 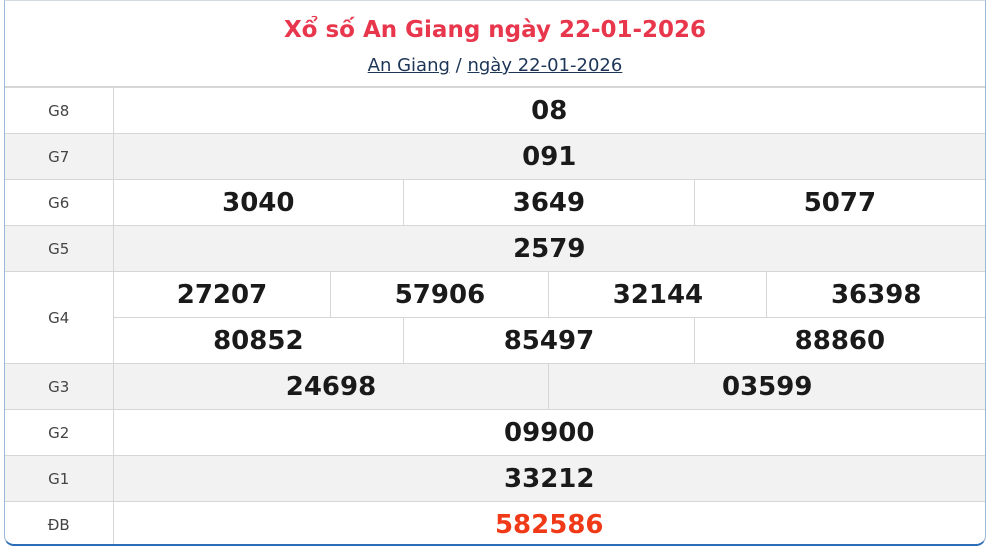 What do you see at coordinates (59, 522) in the screenshot?
I see `prize-label: ĐB` at bounding box center [59, 522].